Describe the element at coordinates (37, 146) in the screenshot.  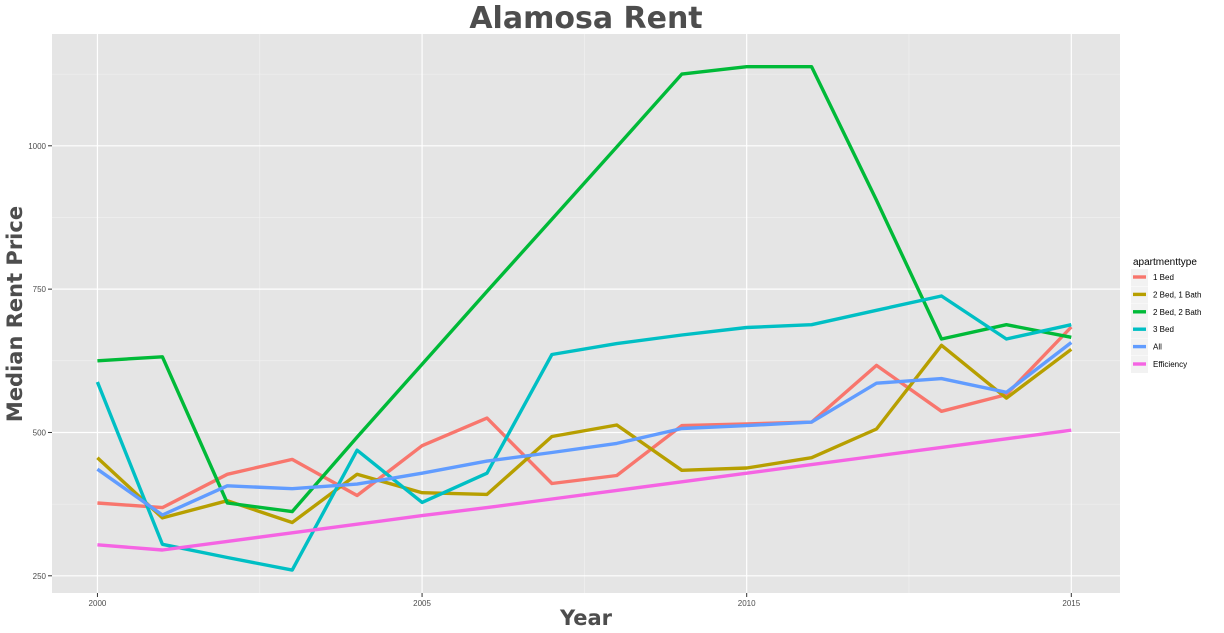
I see `y-tick-label: 1000` at that location.